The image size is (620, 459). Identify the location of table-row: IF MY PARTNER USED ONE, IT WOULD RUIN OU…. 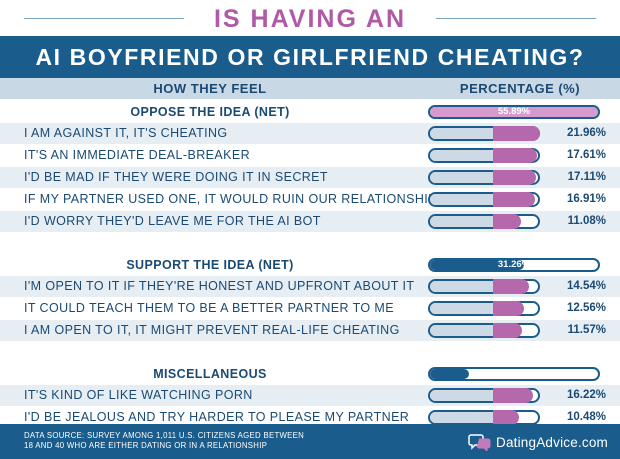
(310, 199).